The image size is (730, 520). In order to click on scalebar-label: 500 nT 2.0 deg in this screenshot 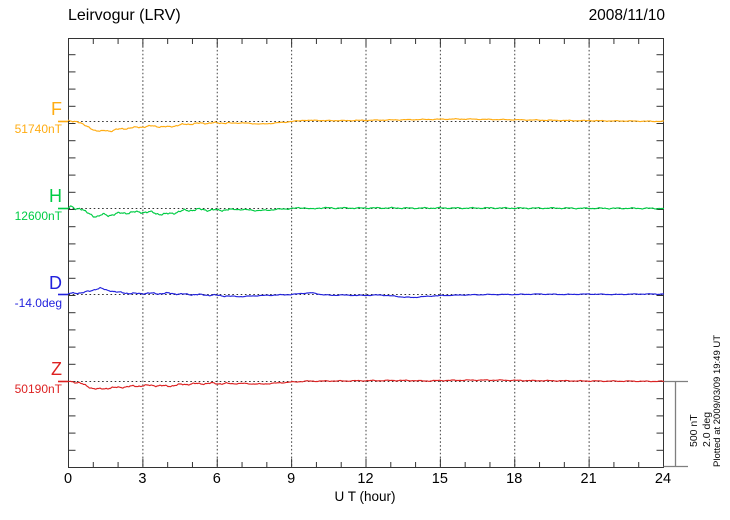, I will do `click(700, 429)`.